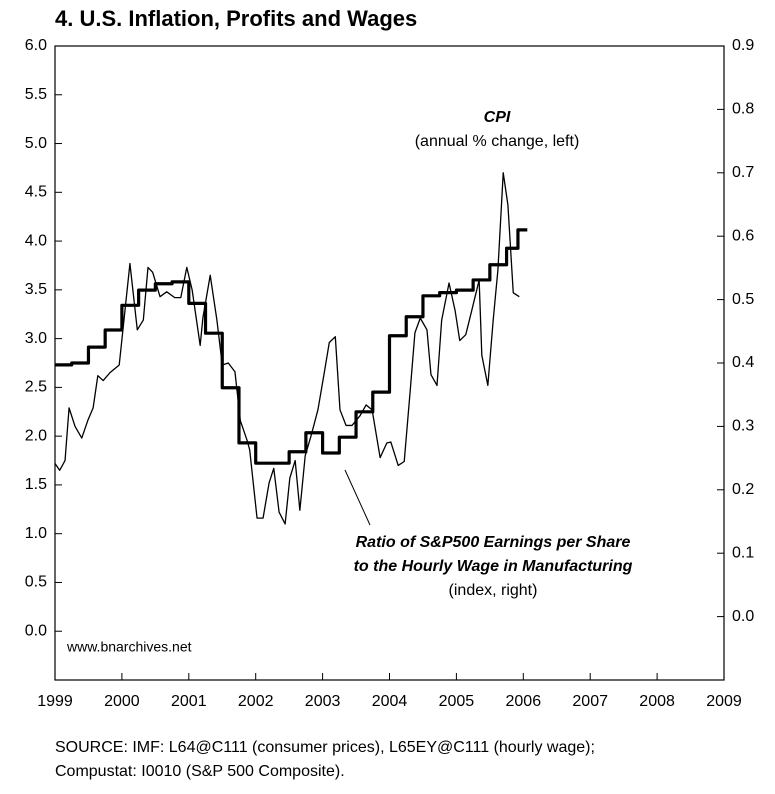  Describe the element at coordinates (657, 701) in the screenshot. I see `x-tick-label: 2008` at that location.